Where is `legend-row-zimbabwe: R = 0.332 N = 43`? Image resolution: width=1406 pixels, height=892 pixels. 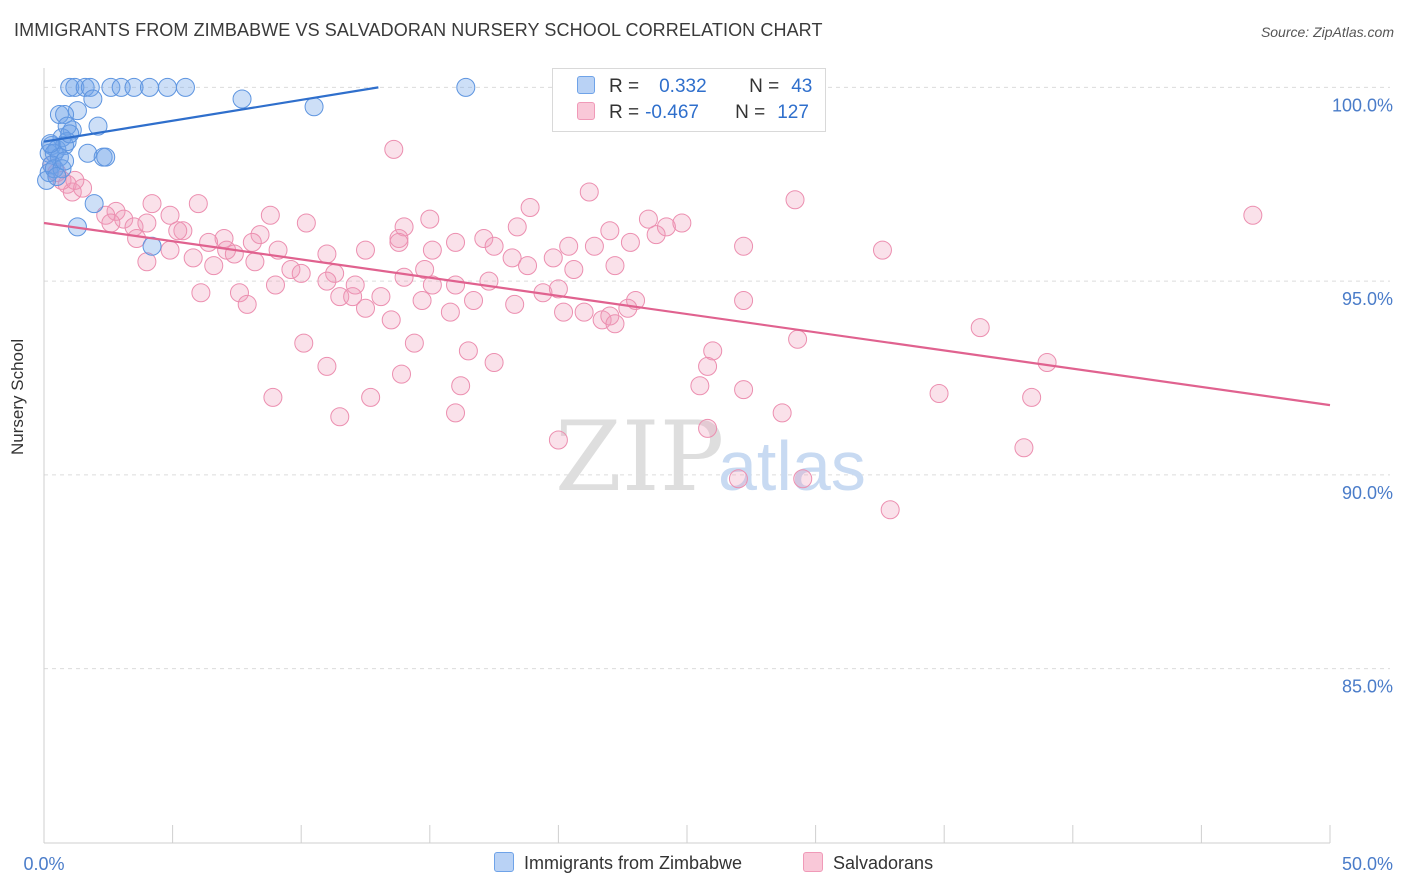
legend-row-zimbabwe: R = 0.332 N = 43 is located at coordinates (694, 87).